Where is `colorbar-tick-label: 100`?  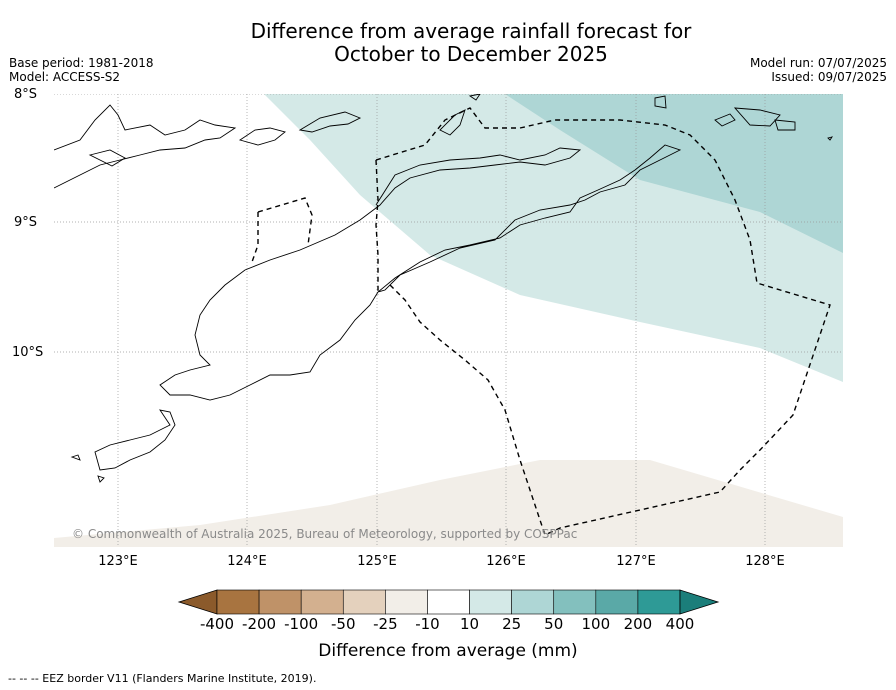 colorbar-tick-label: 100 is located at coordinates (596, 624).